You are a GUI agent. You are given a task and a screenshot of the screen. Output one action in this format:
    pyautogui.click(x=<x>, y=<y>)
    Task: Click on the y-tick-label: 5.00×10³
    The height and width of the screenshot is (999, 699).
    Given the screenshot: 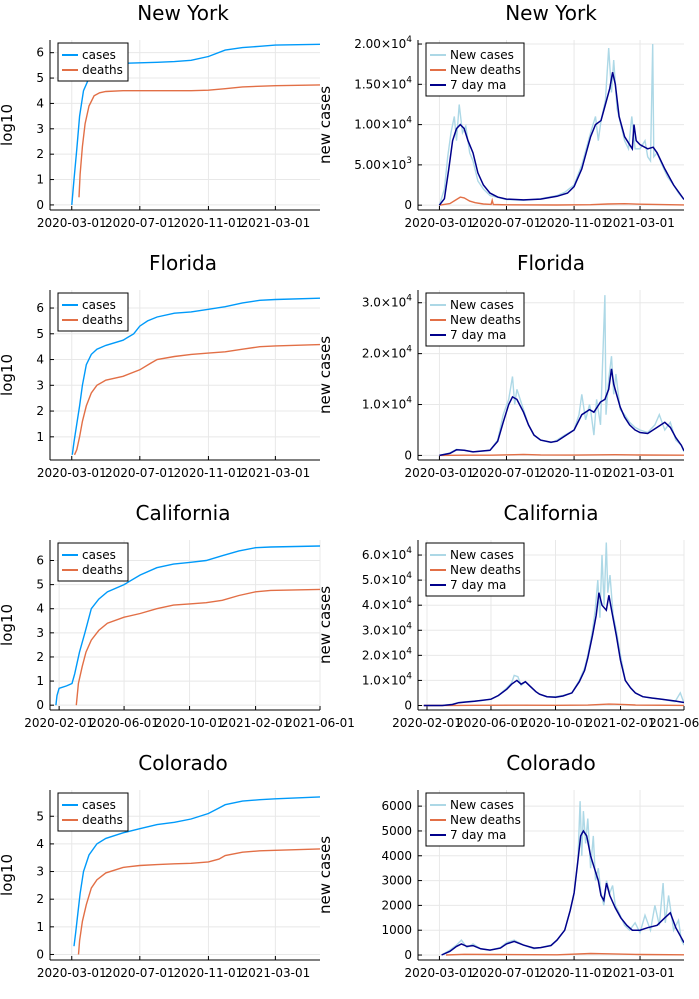 What is the action you would take?
    pyautogui.click(x=383, y=164)
    